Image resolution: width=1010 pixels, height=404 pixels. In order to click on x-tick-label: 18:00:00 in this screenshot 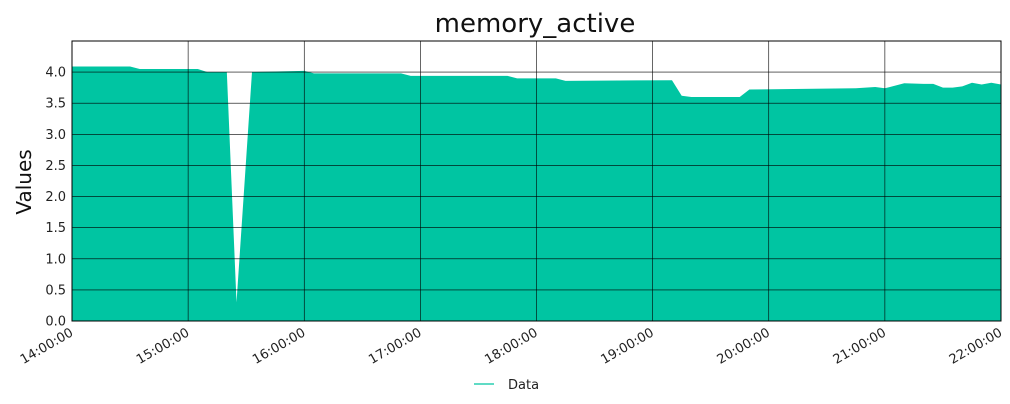, I will do `click(511, 346)`.